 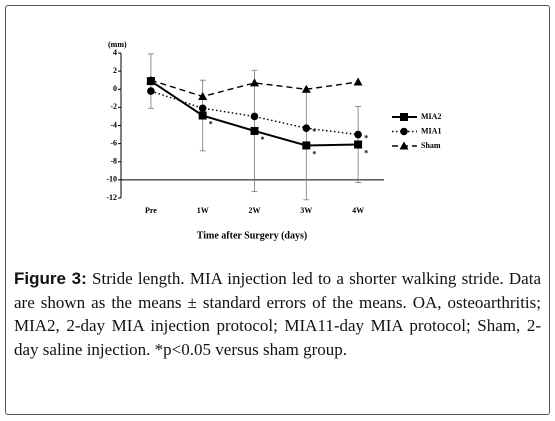 I want to click on x-tick-label: 1W, so click(x=203, y=210).